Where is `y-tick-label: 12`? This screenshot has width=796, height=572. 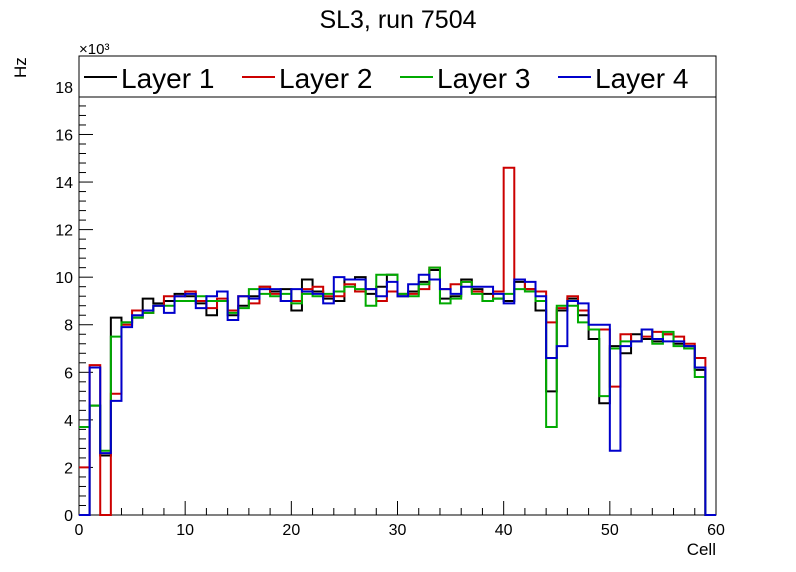
y-tick-label: 12 is located at coordinates (64, 231).